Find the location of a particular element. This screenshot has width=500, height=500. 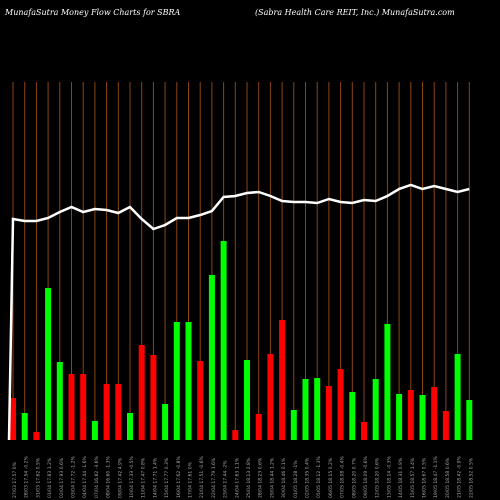

x-tick-label: 31/03 17.62 0.5% is located at coordinates (38, 477).